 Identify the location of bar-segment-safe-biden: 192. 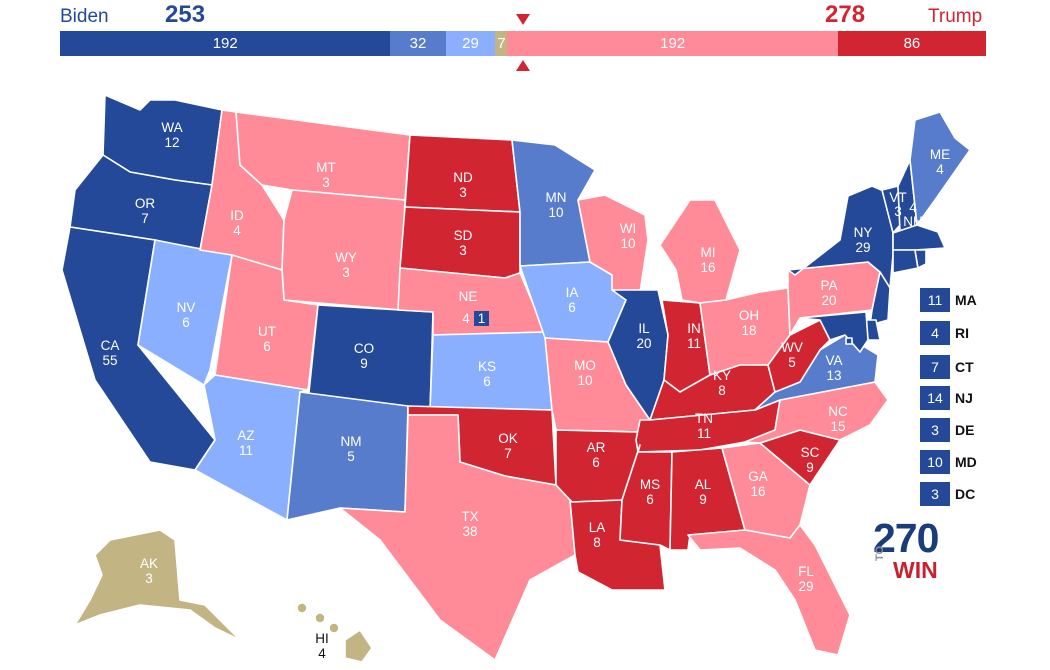
(225, 43).